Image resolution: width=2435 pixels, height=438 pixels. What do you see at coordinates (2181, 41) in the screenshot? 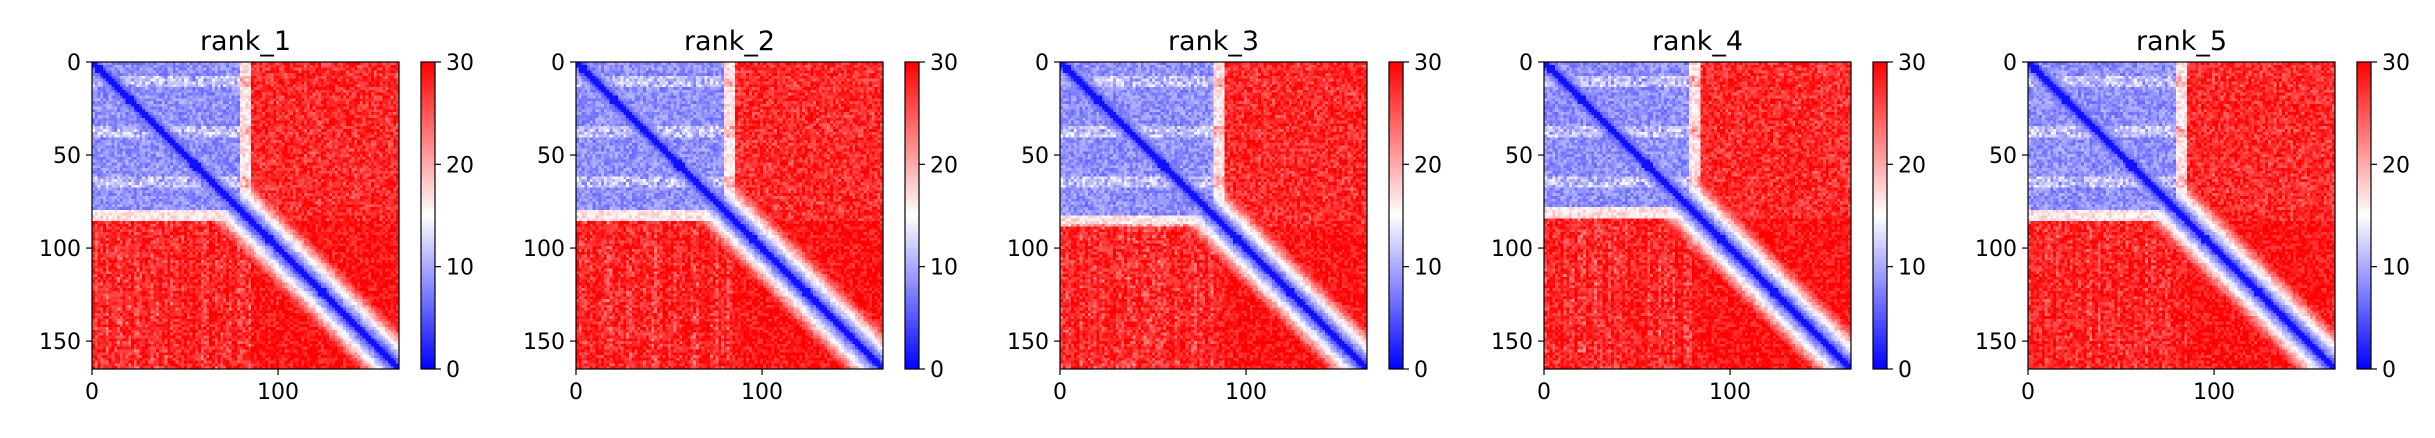
I see `panel-title: rank_5` at bounding box center [2181, 41].